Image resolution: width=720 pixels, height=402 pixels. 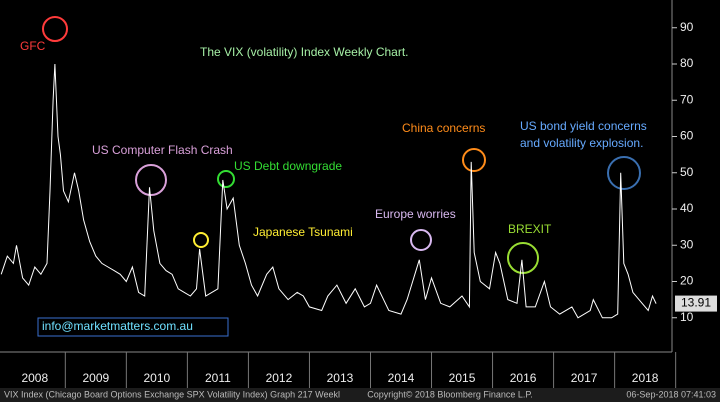 What do you see at coordinates (450, 394) in the screenshot?
I see `footer-center: Copyright© 2018 Bloomberg Finance L.P.` at bounding box center [450, 394].